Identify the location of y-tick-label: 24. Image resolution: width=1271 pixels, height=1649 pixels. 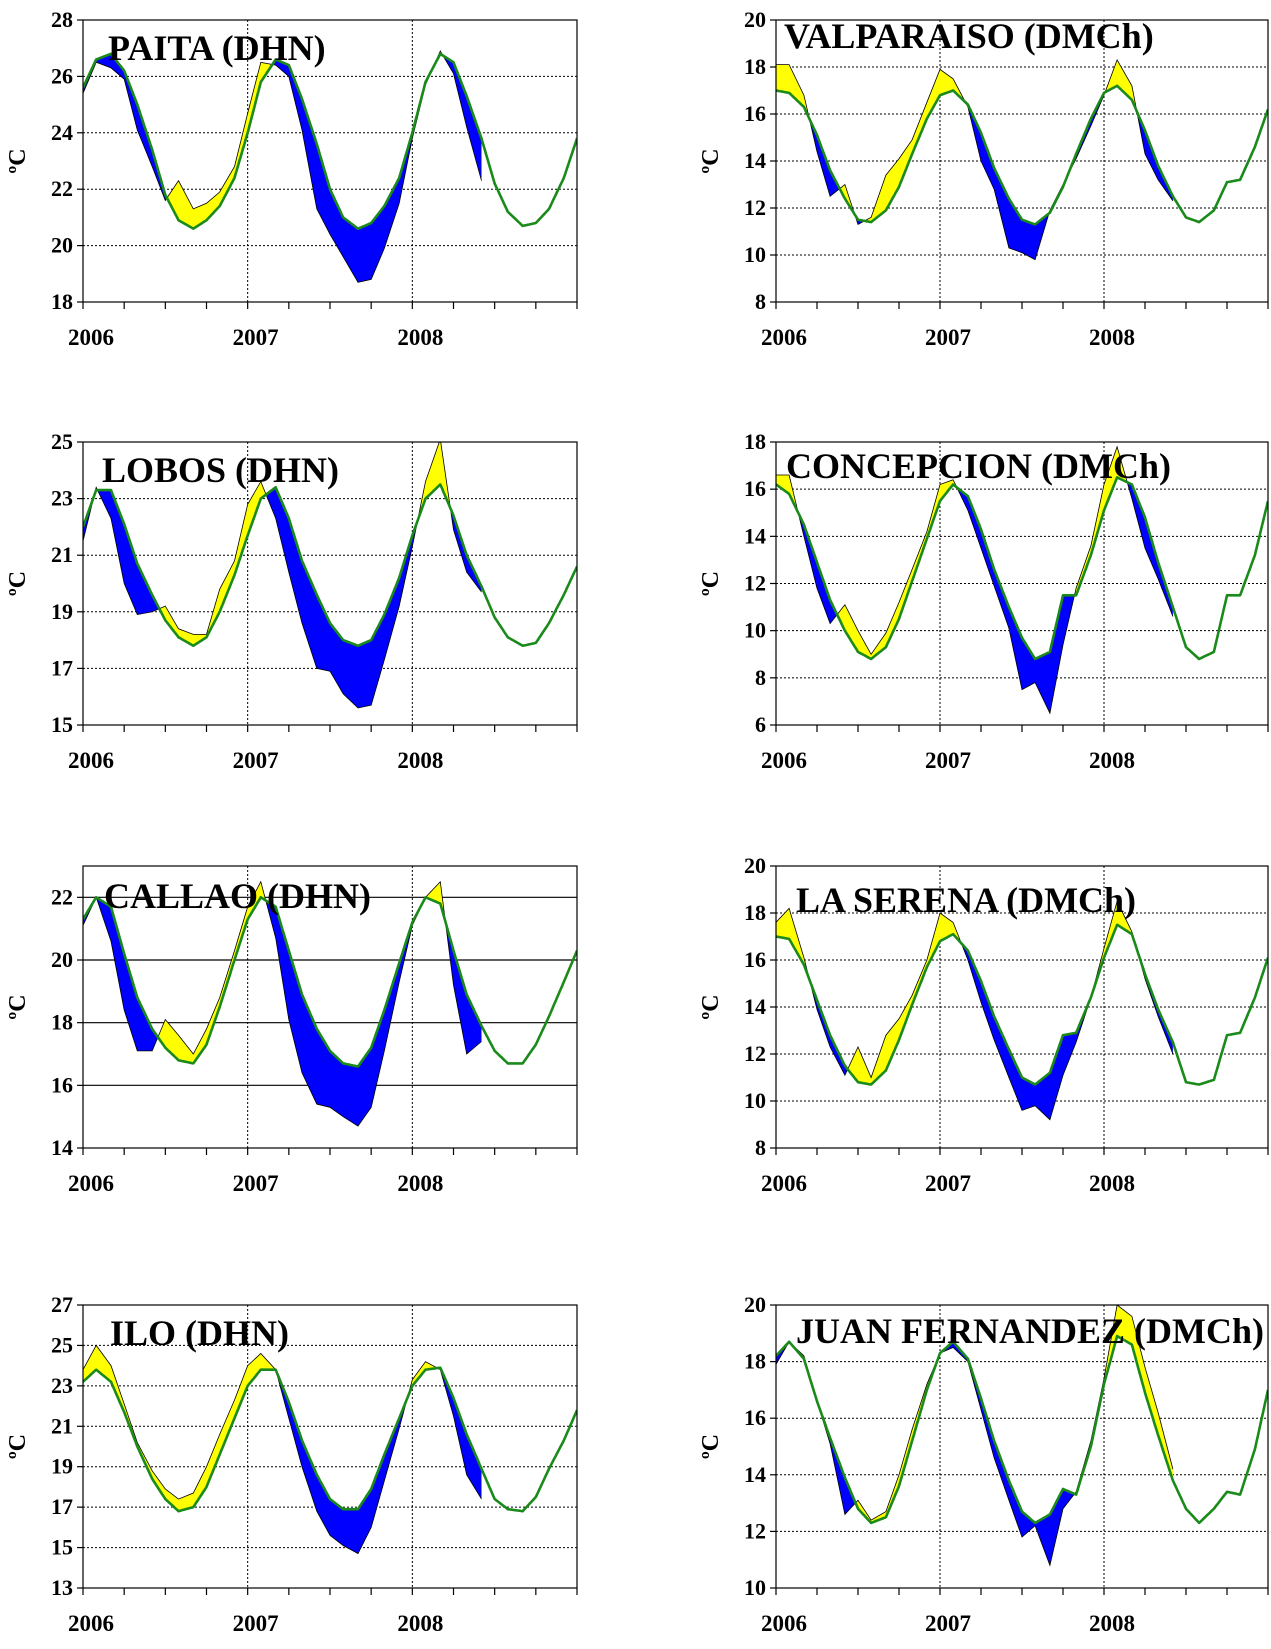
(62, 132).